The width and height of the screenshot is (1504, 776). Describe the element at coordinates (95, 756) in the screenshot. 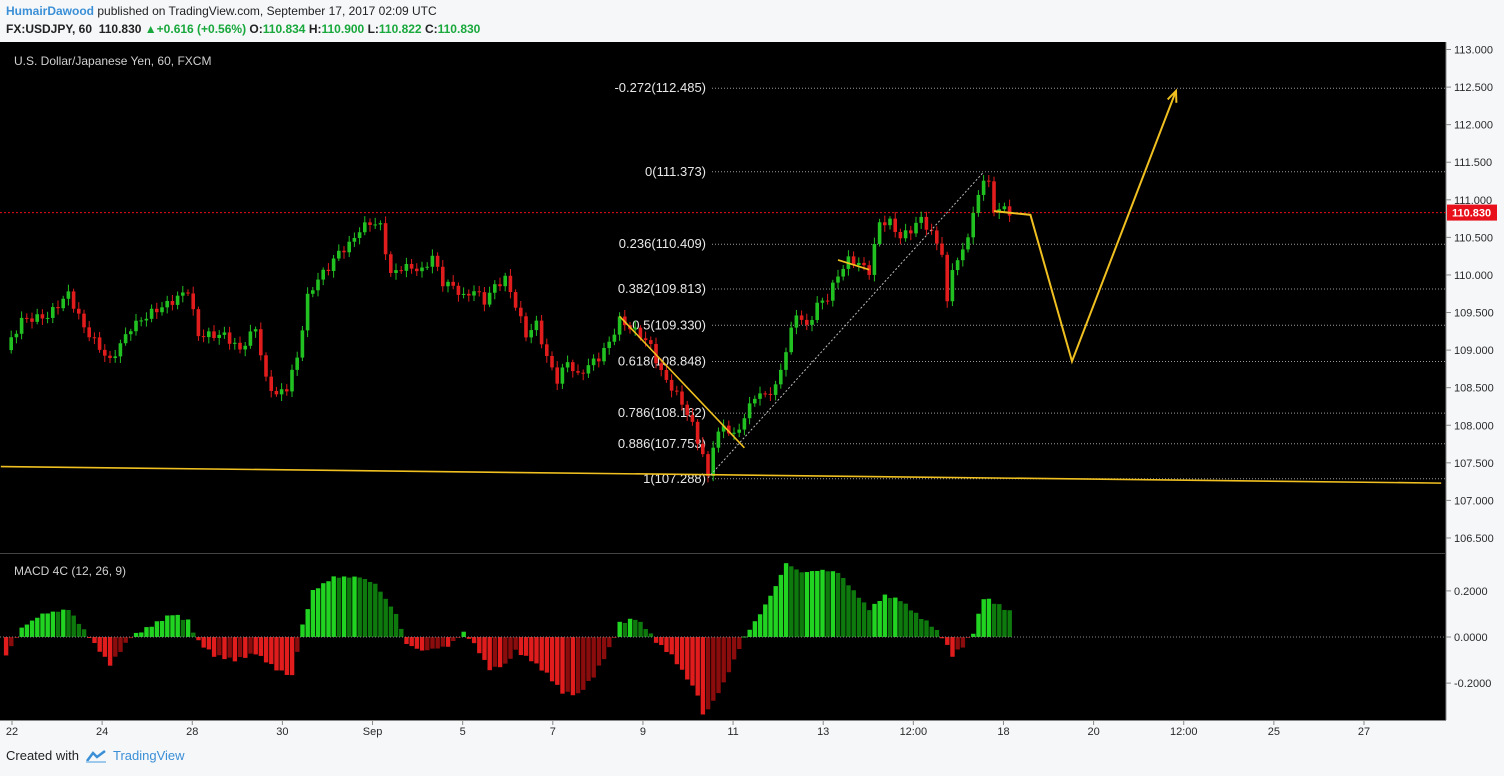

I see `tradingview-logo-icon` at that location.